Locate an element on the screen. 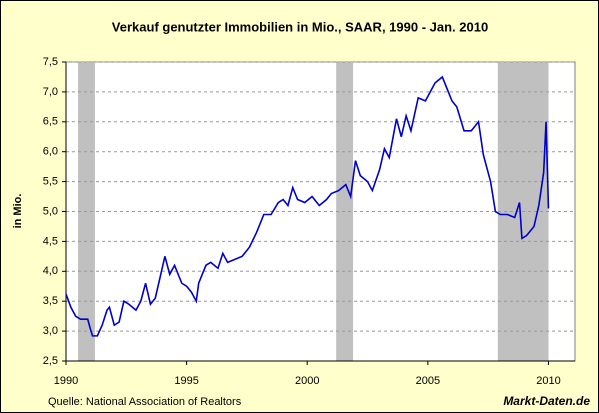 The image size is (599, 413). y-axis-label: in Mio. is located at coordinates (18, 211).